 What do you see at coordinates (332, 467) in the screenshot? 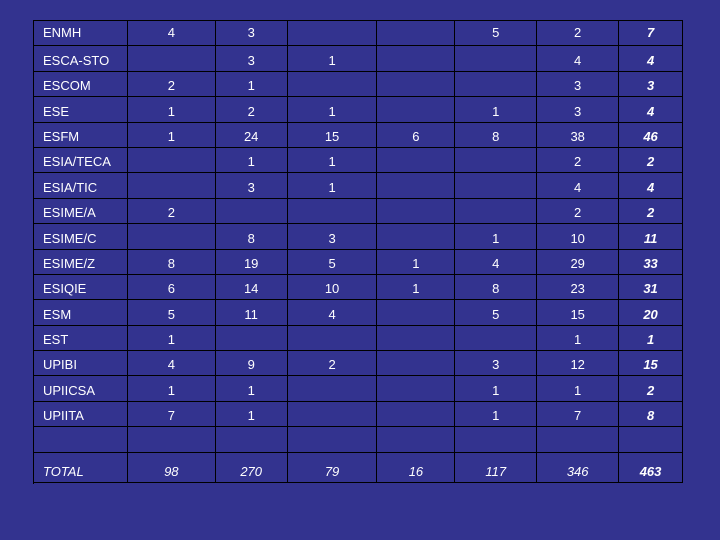
I see `value-cell: 79` at bounding box center [332, 467].